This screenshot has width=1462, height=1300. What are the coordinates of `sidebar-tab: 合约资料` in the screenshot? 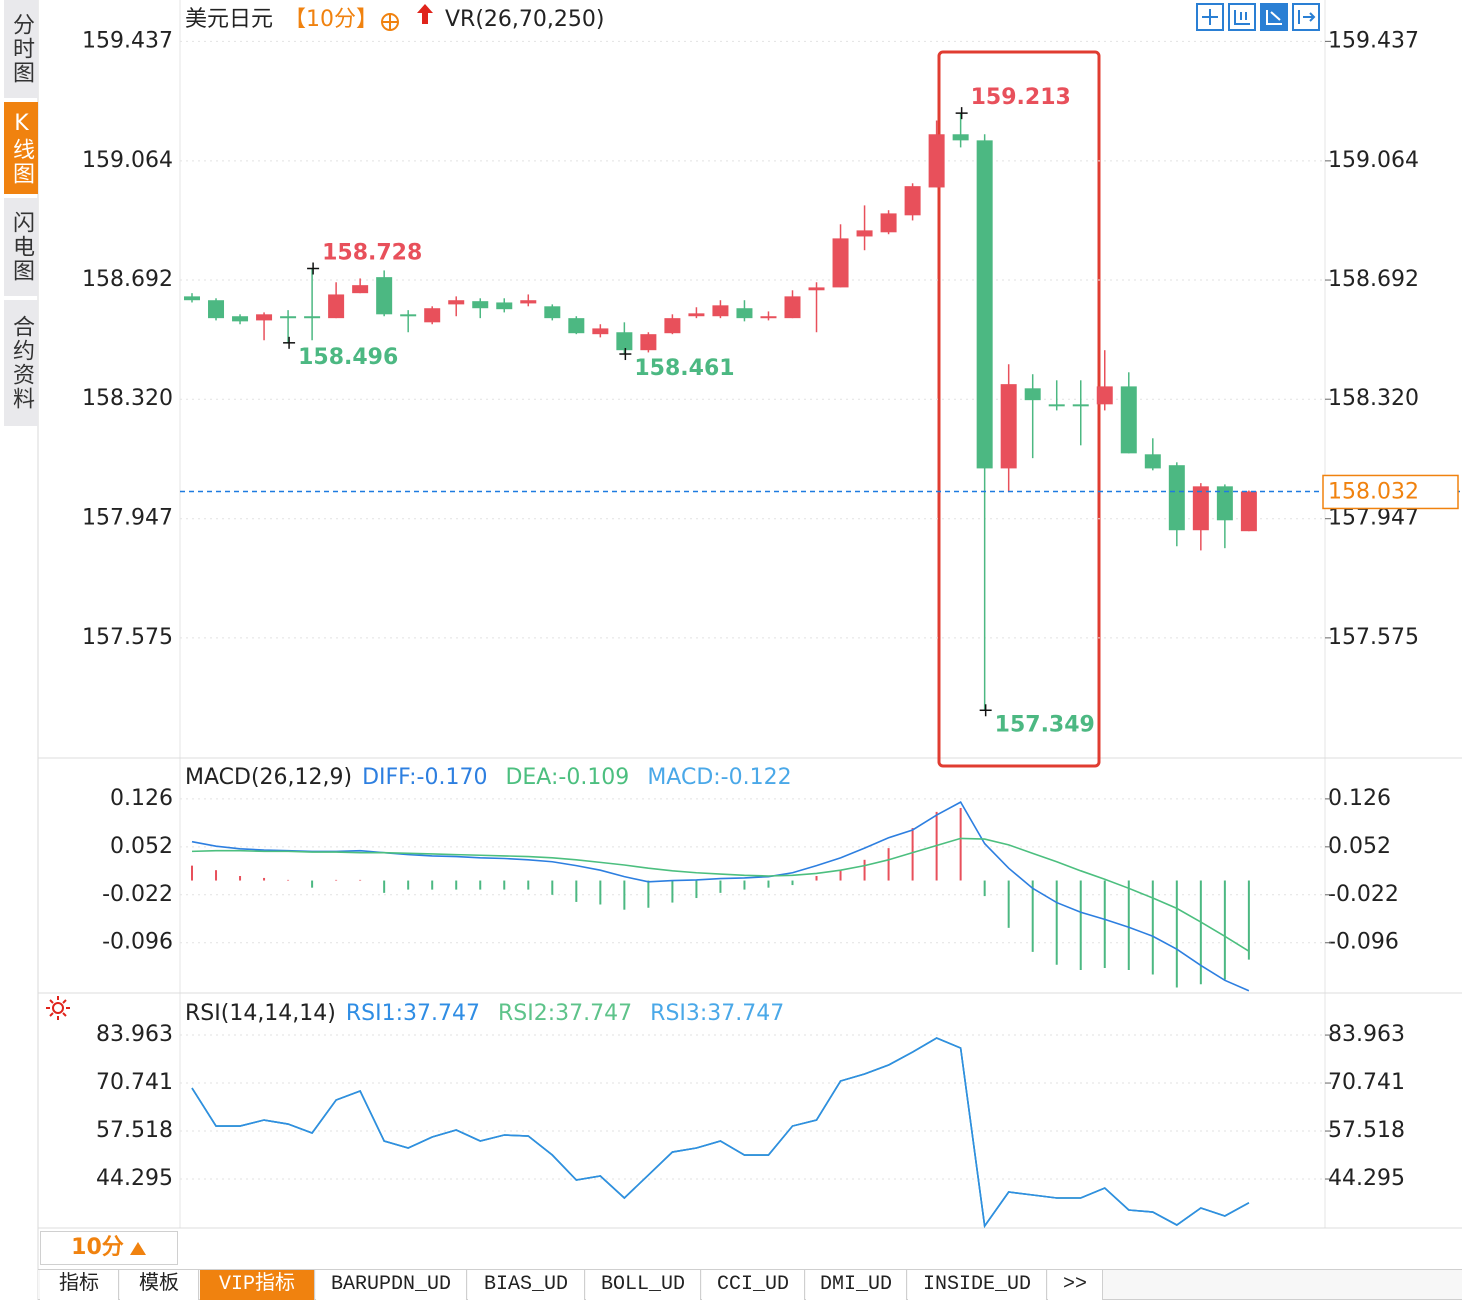 It's located at (21, 363).